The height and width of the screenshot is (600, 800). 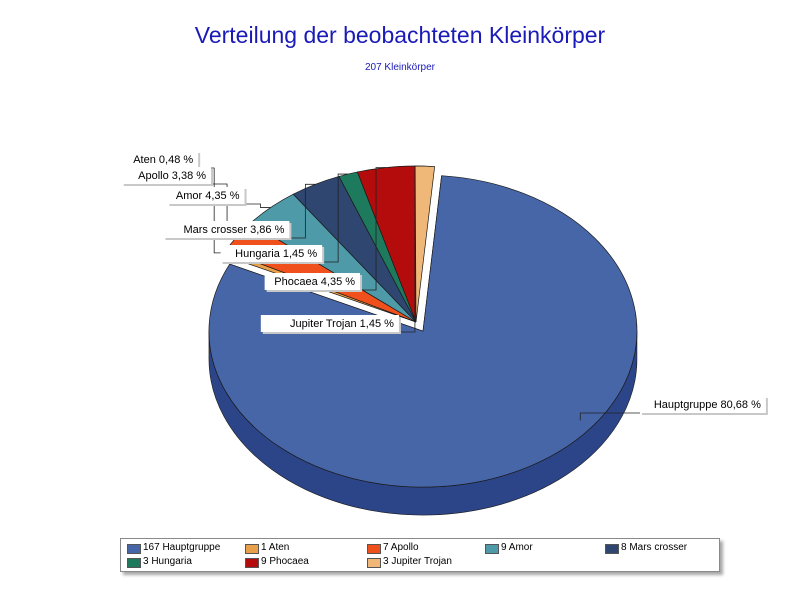 What do you see at coordinates (417, 561) in the screenshot?
I see `legend-label: 3 Jupiter Trojan` at bounding box center [417, 561].